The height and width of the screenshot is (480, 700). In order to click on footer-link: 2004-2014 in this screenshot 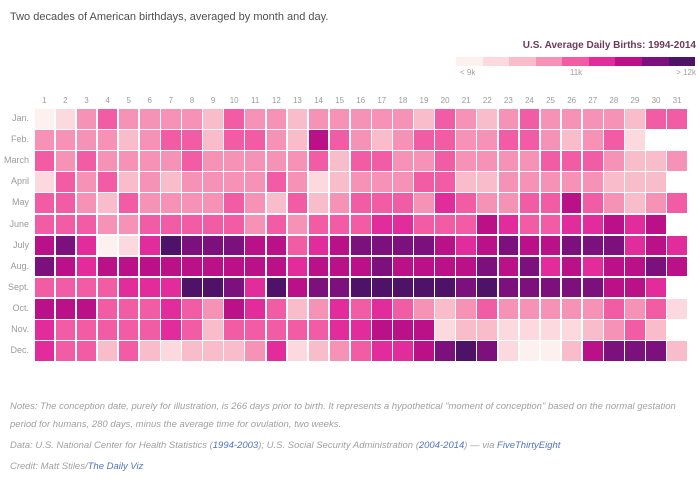, I will do `click(441, 445)`.